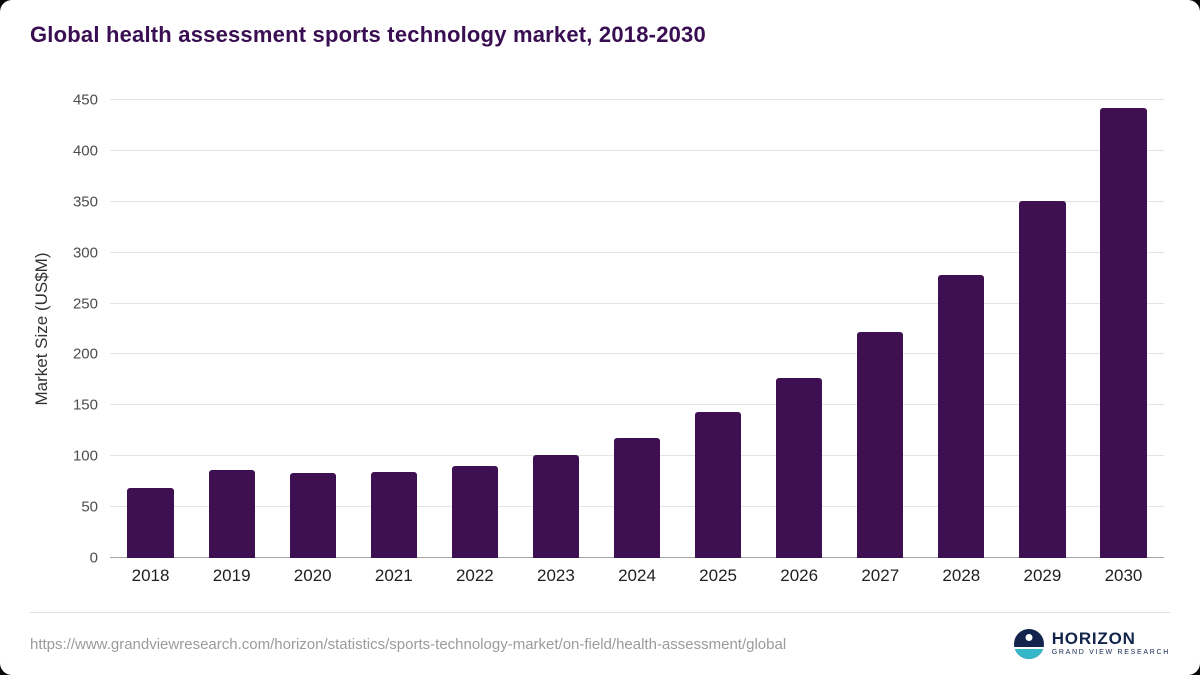 The height and width of the screenshot is (675, 1200). What do you see at coordinates (85, 405) in the screenshot?
I see `y-axis-tick-label: 150` at bounding box center [85, 405].